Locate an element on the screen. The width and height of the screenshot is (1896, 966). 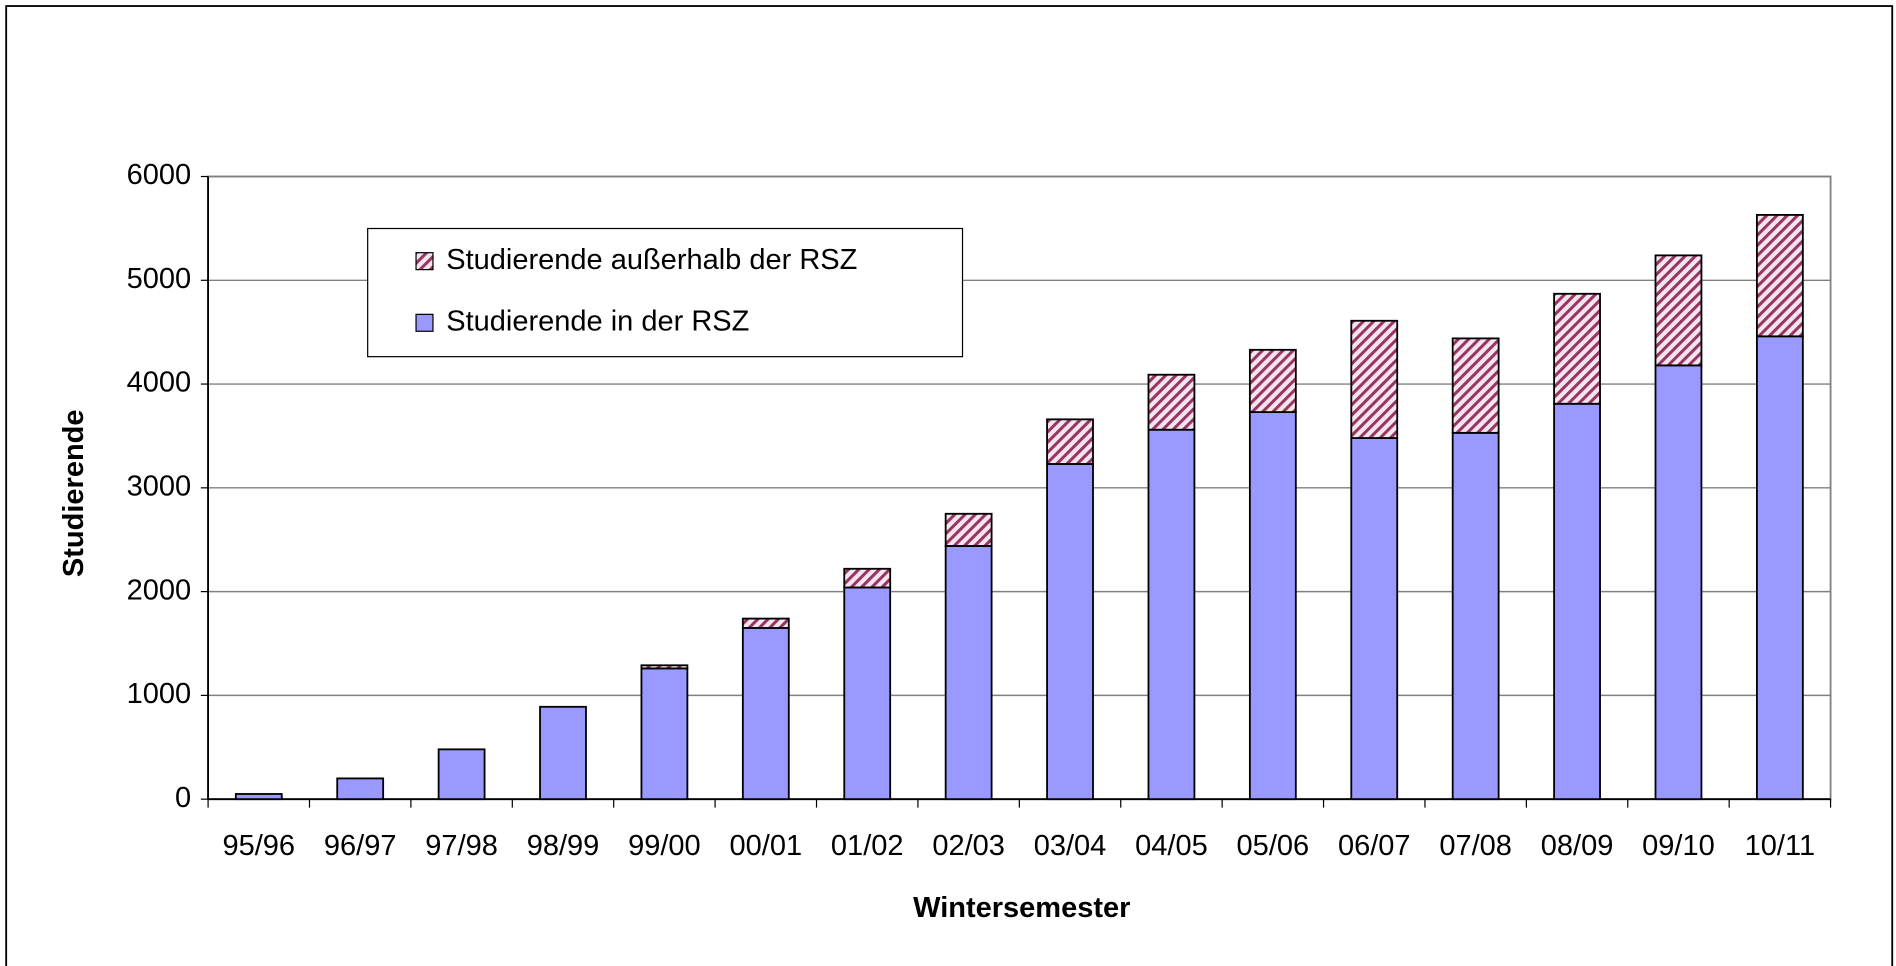
x-tick-label: 97/98 is located at coordinates (461, 846).